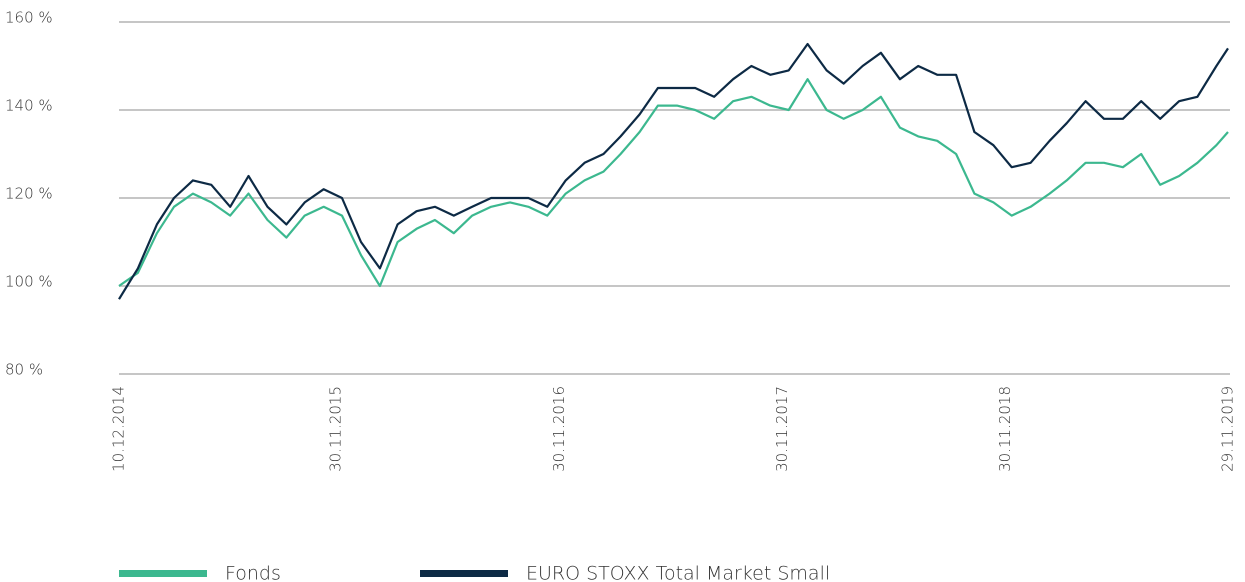  What do you see at coordinates (559, 429) in the screenshot?
I see `x-tick-label: 30.11.2016` at bounding box center [559, 429].